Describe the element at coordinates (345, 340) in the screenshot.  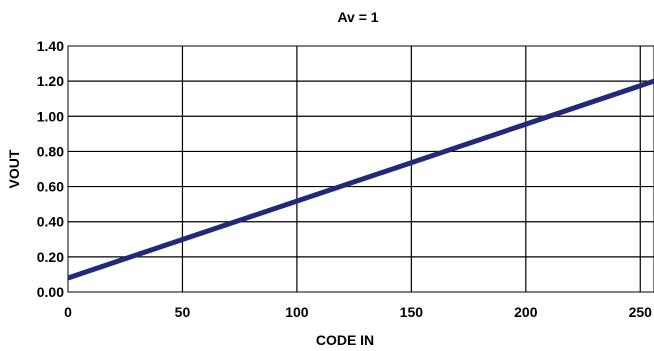
I see `x-axis-label: CODE IN` at that location.